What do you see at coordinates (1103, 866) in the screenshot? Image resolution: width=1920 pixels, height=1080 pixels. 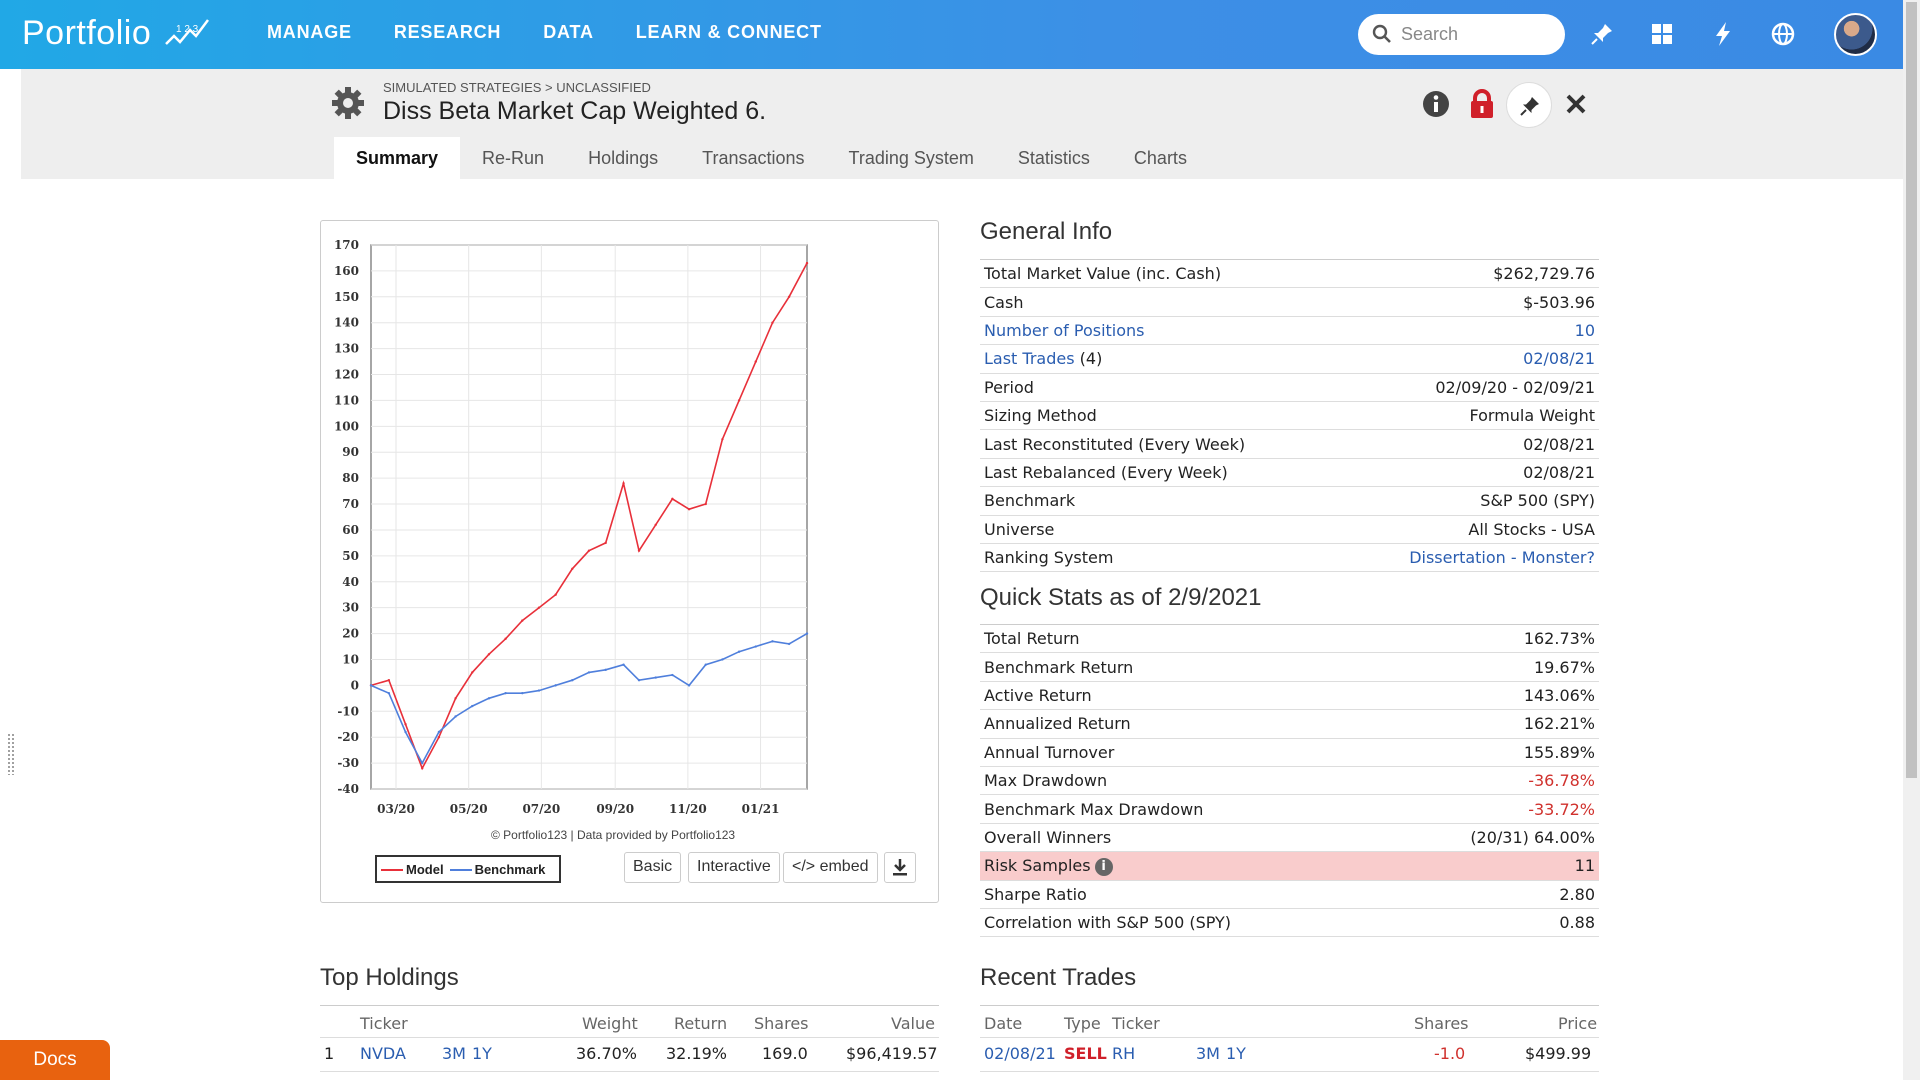 I see `info-icon: i` at bounding box center [1103, 866].